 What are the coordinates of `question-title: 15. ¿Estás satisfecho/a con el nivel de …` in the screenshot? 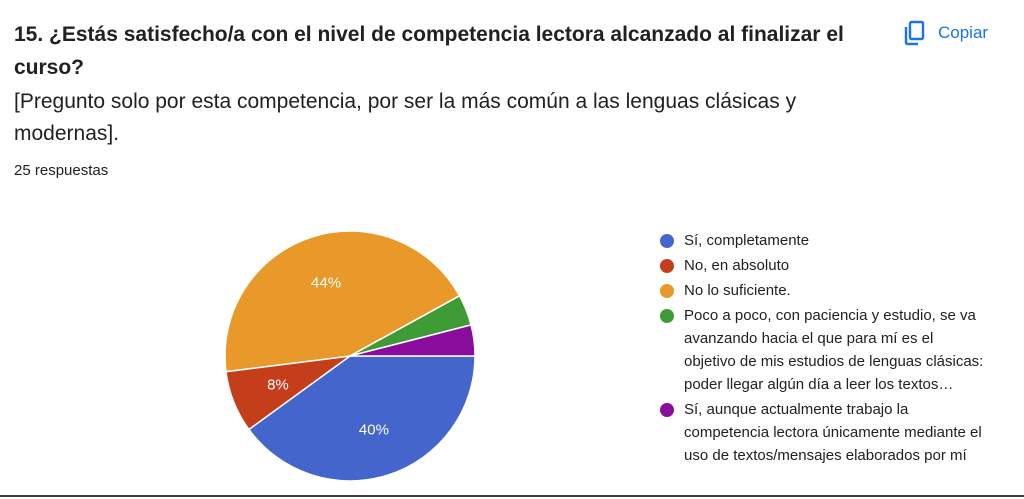 It's located at (429, 51).